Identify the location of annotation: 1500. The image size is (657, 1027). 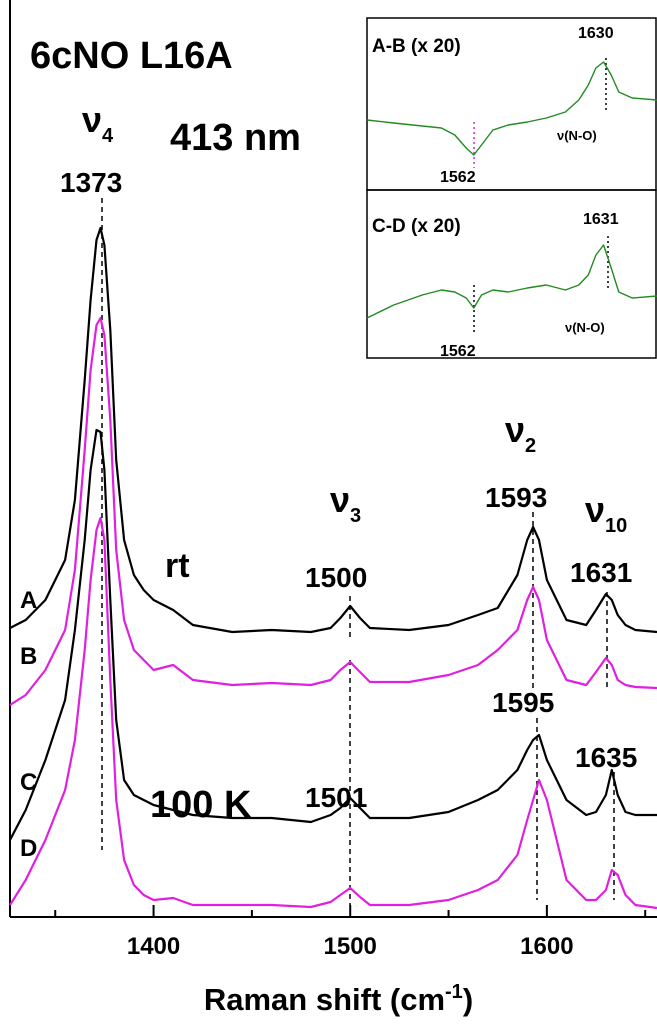
(336, 577).